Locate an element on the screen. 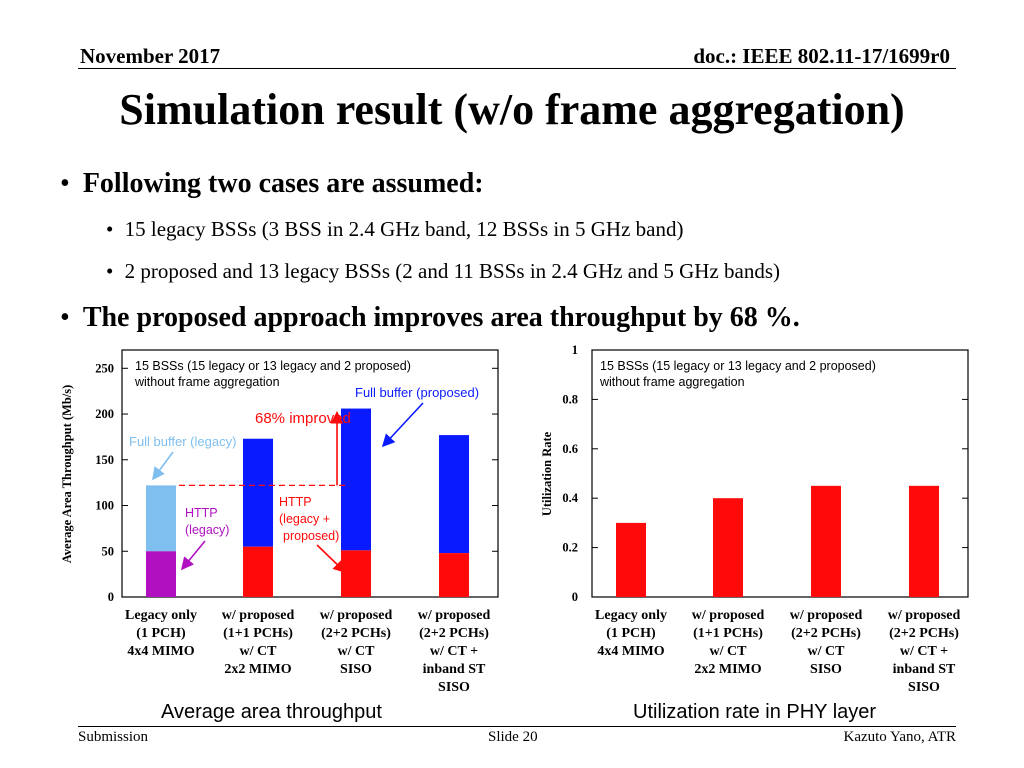 This screenshot has height=768, width=1024. bullet-1-text: Following two cases are assumed: is located at coordinates (283, 183).